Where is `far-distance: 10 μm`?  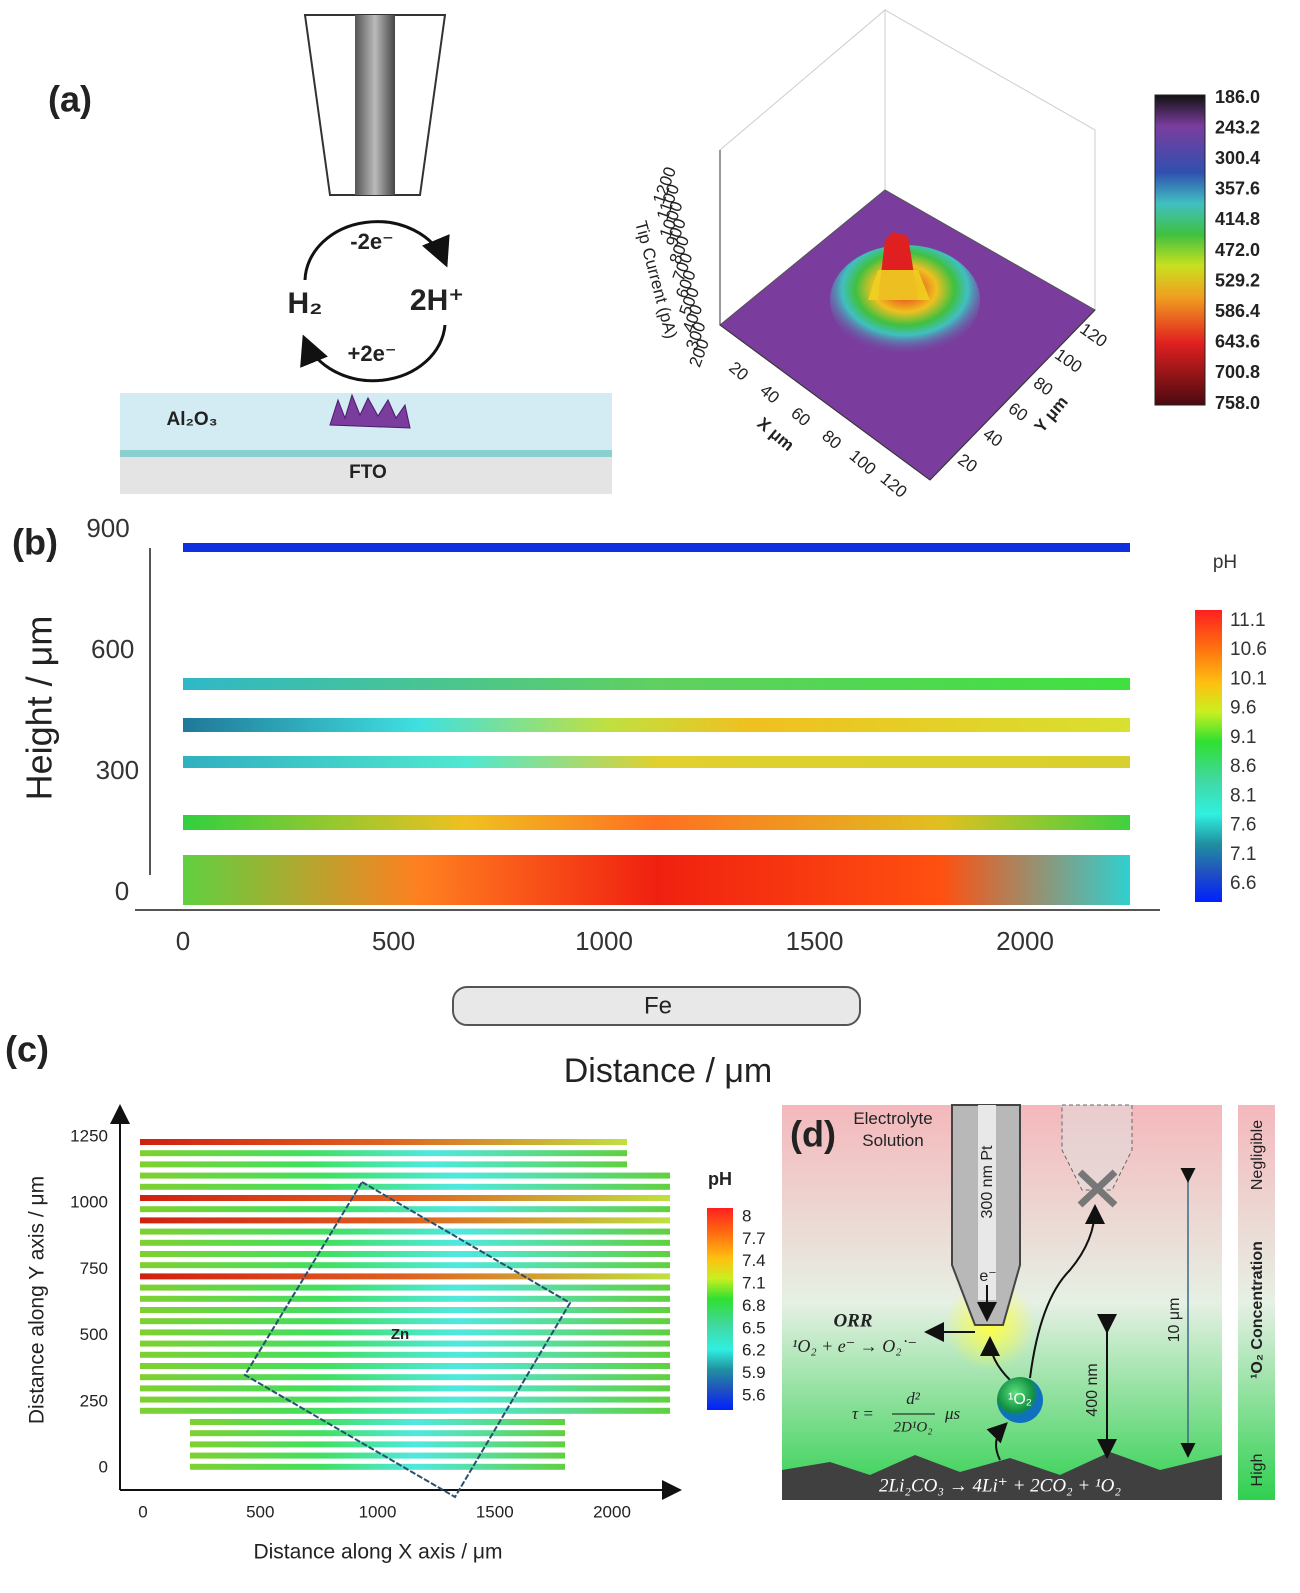
far-distance: 10 μm is located at coordinates (1174, 1320).